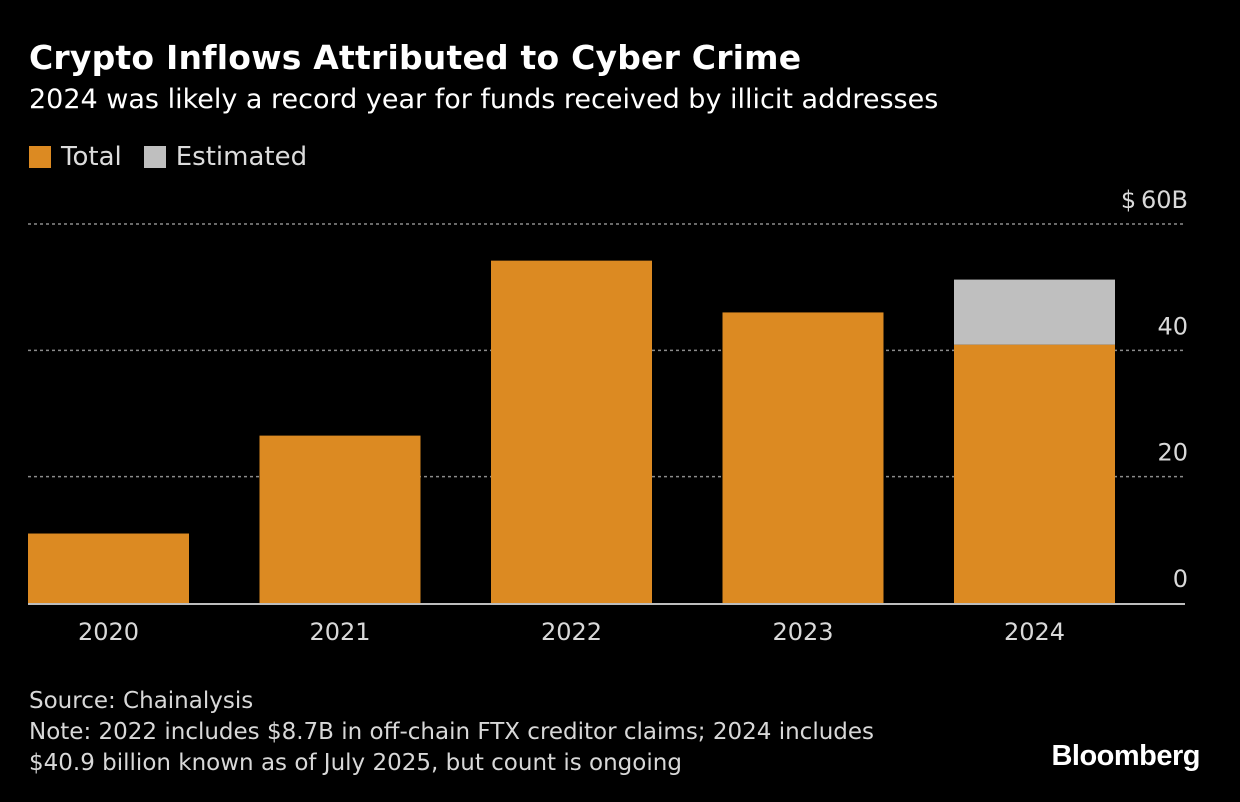  What do you see at coordinates (40, 157) in the screenshot?
I see `legend-swatch-total` at bounding box center [40, 157].